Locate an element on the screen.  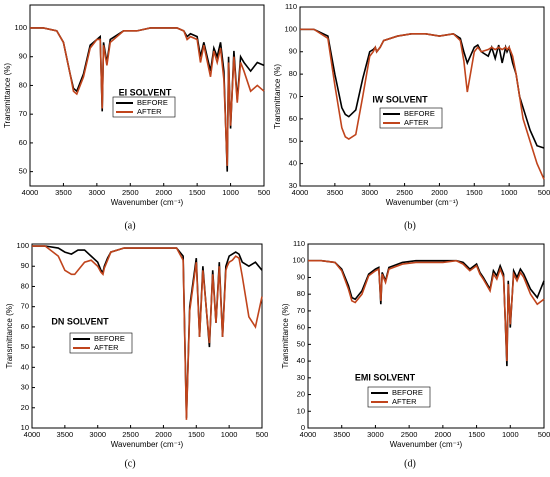
annotation: DN SOLVENT is located at coordinates (80, 321).